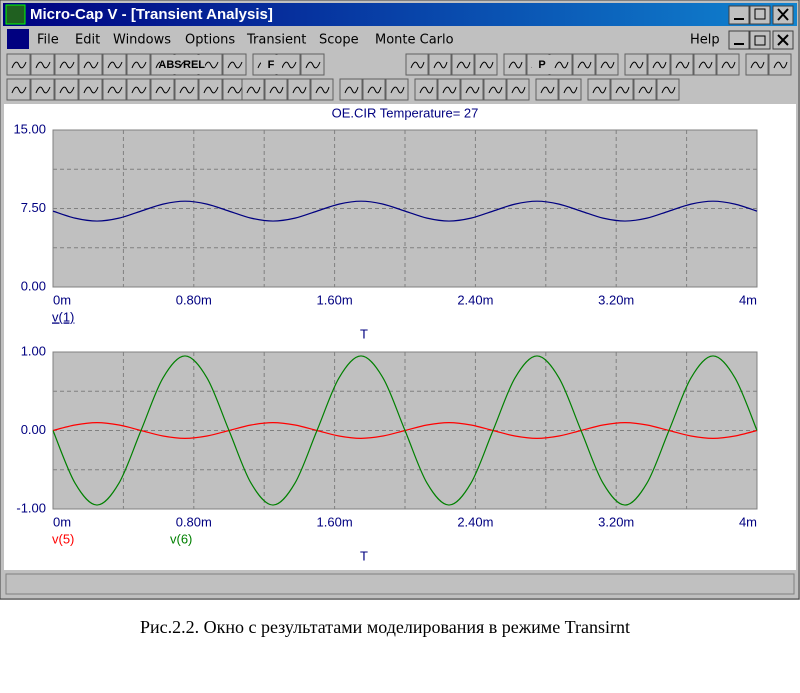 The image size is (800, 693). I want to click on legend-entry: v(6), so click(181, 538).